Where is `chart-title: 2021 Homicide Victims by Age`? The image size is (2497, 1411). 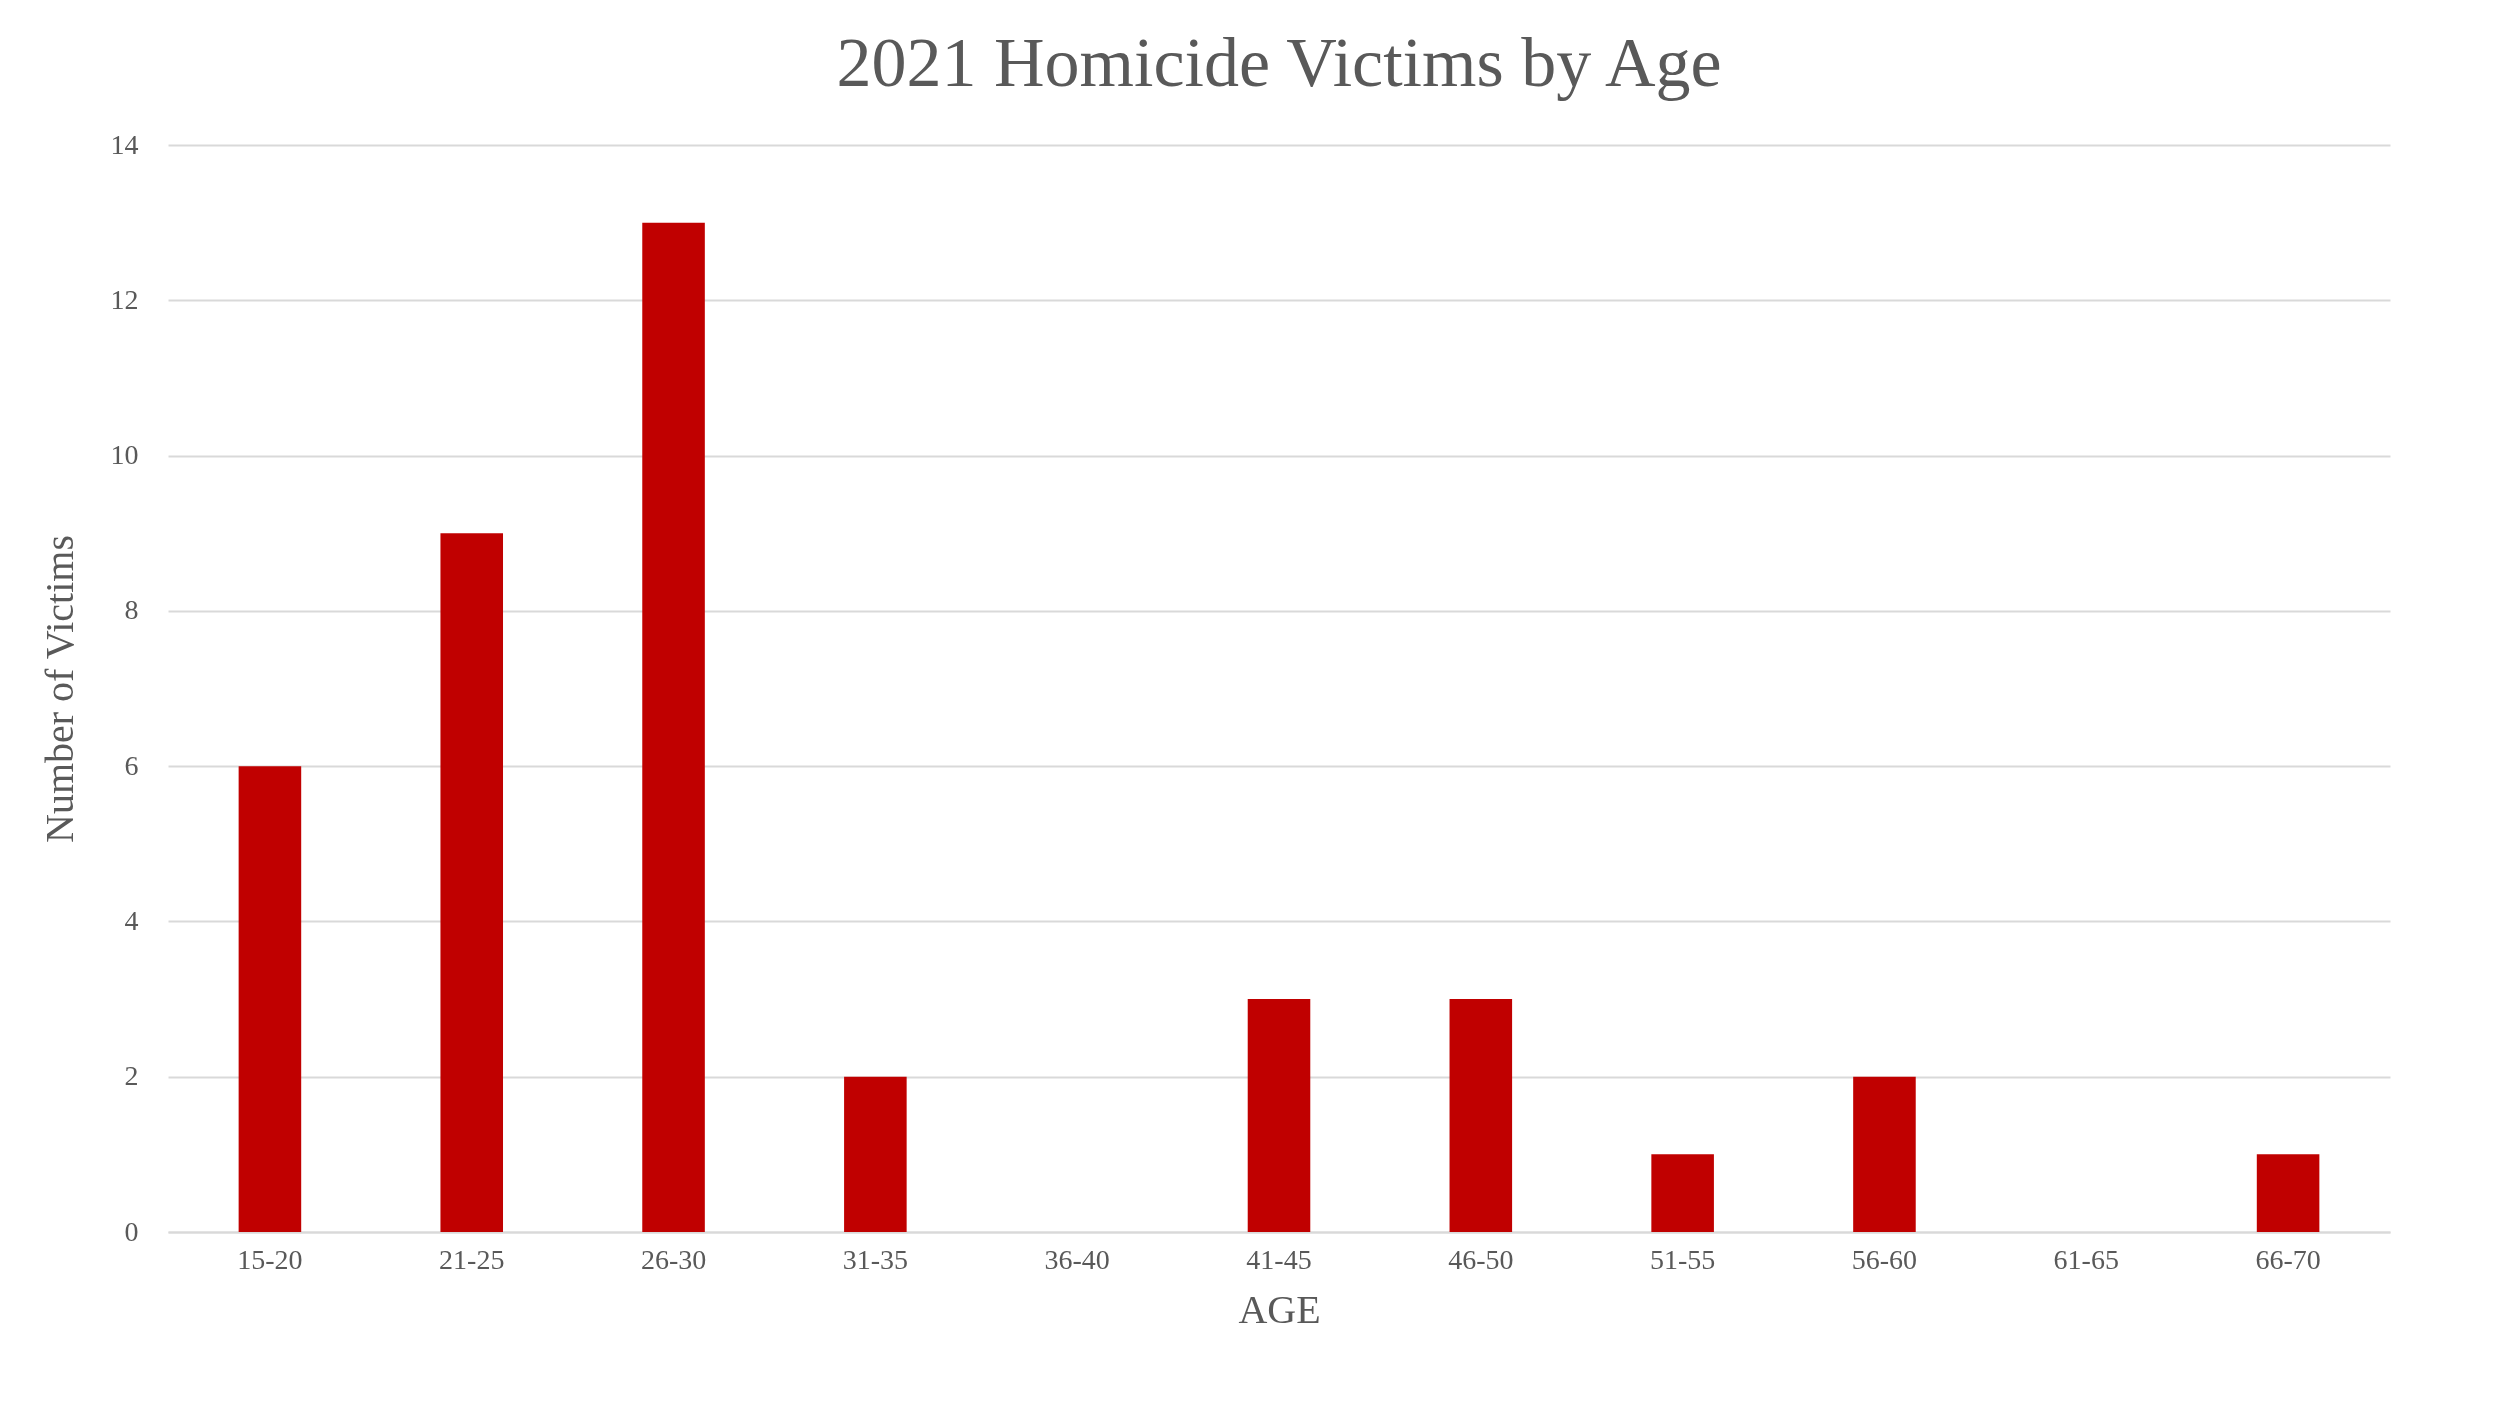
chart-title: 2021 Homicide Victims by Age is located at coordinates (1279, 62).